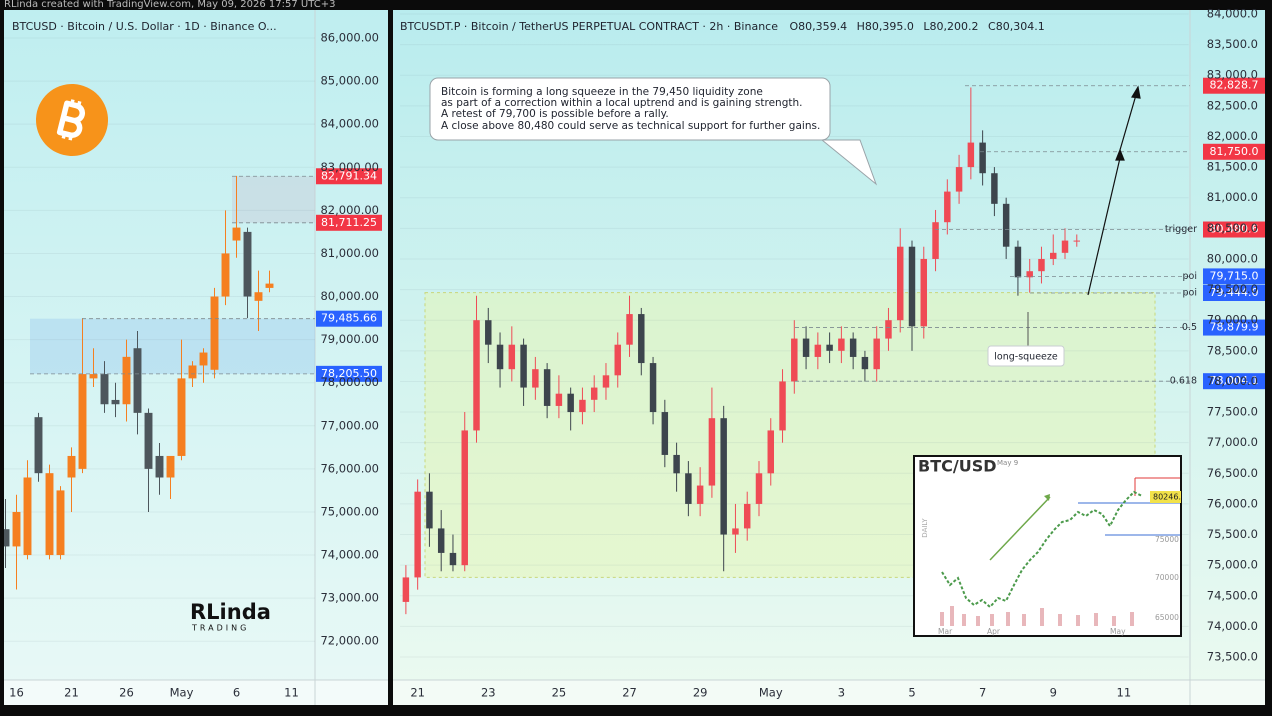  I want to click on callout-label: long-squeeze, so click(1026, 357).